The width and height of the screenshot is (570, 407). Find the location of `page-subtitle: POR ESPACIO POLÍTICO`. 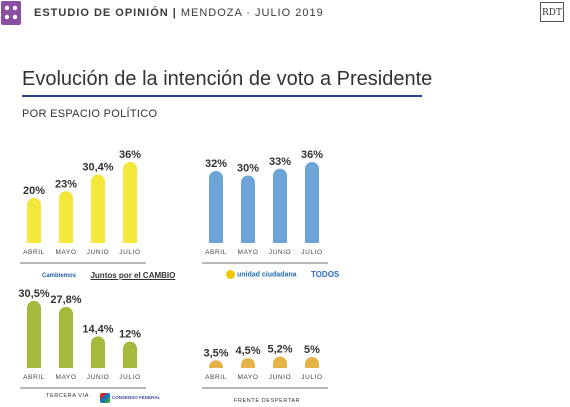

page-subtitle: POR ESPACIO POLÍTICO is located at coordinates (90, 114).